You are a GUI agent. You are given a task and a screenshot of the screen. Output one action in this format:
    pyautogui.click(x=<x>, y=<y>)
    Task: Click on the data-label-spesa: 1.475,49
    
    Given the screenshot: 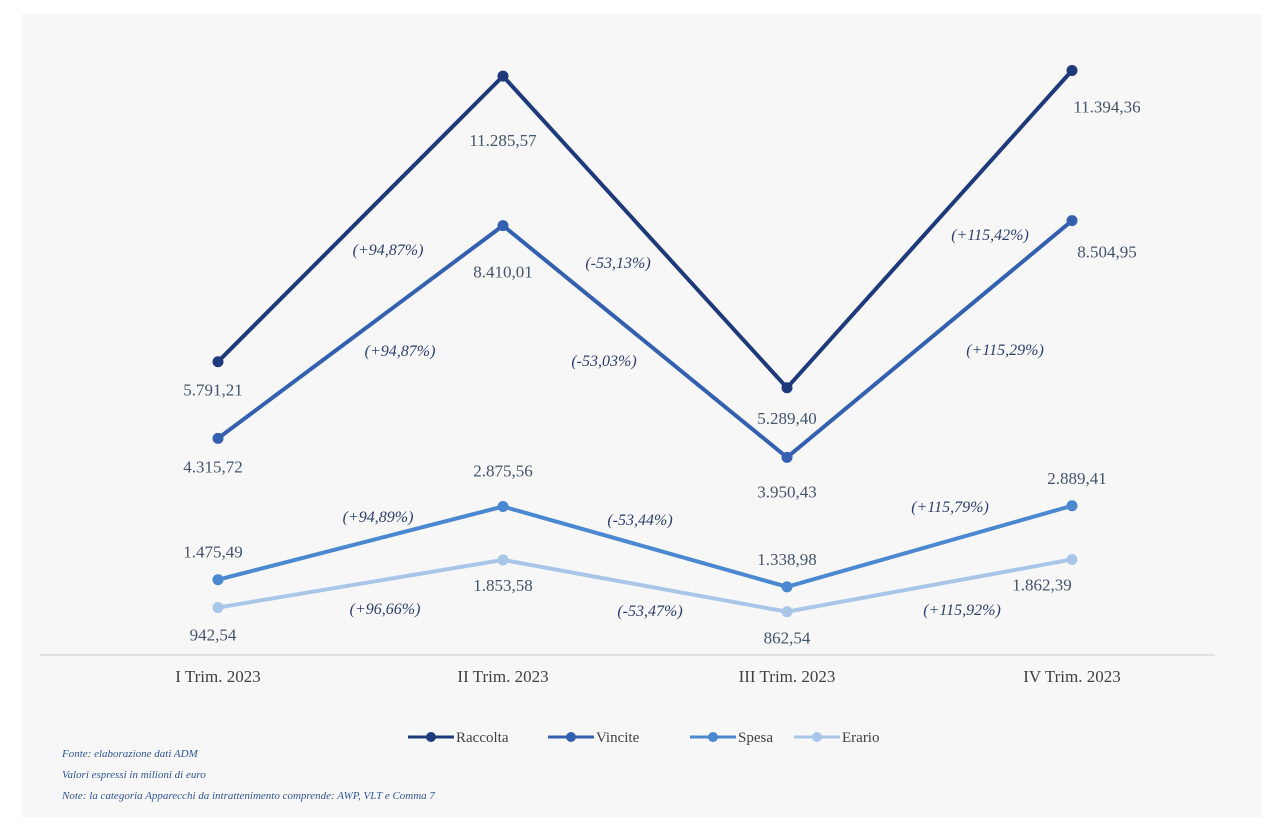 What is the action you would take?
    pyautogui.click(x=213, y=552)
    